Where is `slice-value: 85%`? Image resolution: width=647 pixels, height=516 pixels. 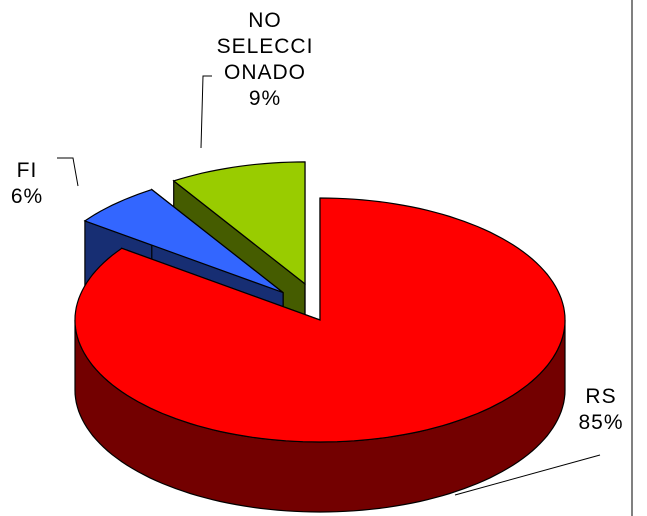
slice-value: 85% is located at coordinates (601, 422).